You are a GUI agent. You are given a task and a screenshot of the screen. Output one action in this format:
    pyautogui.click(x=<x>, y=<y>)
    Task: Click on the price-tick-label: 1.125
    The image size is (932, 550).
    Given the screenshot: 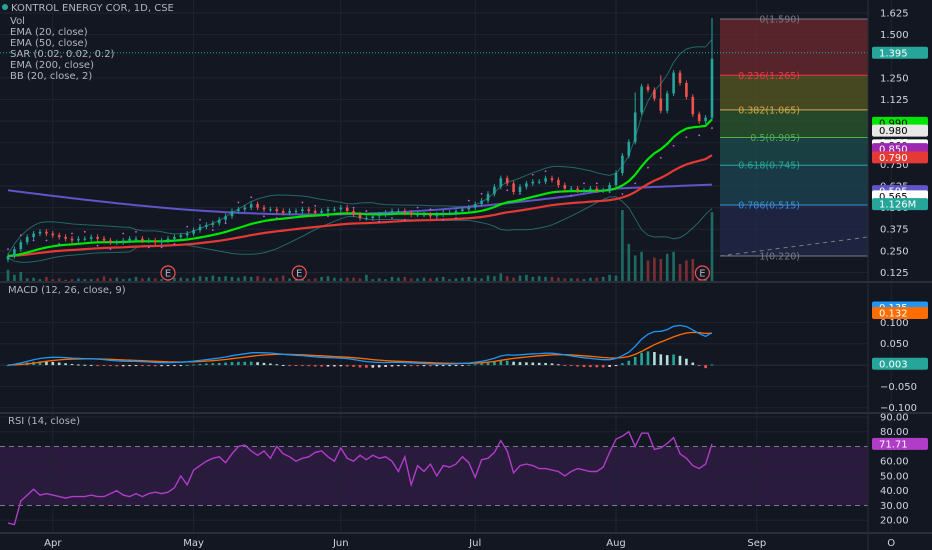 What is the action you would take?
    pyautogui.click(x=894, y=100)
    